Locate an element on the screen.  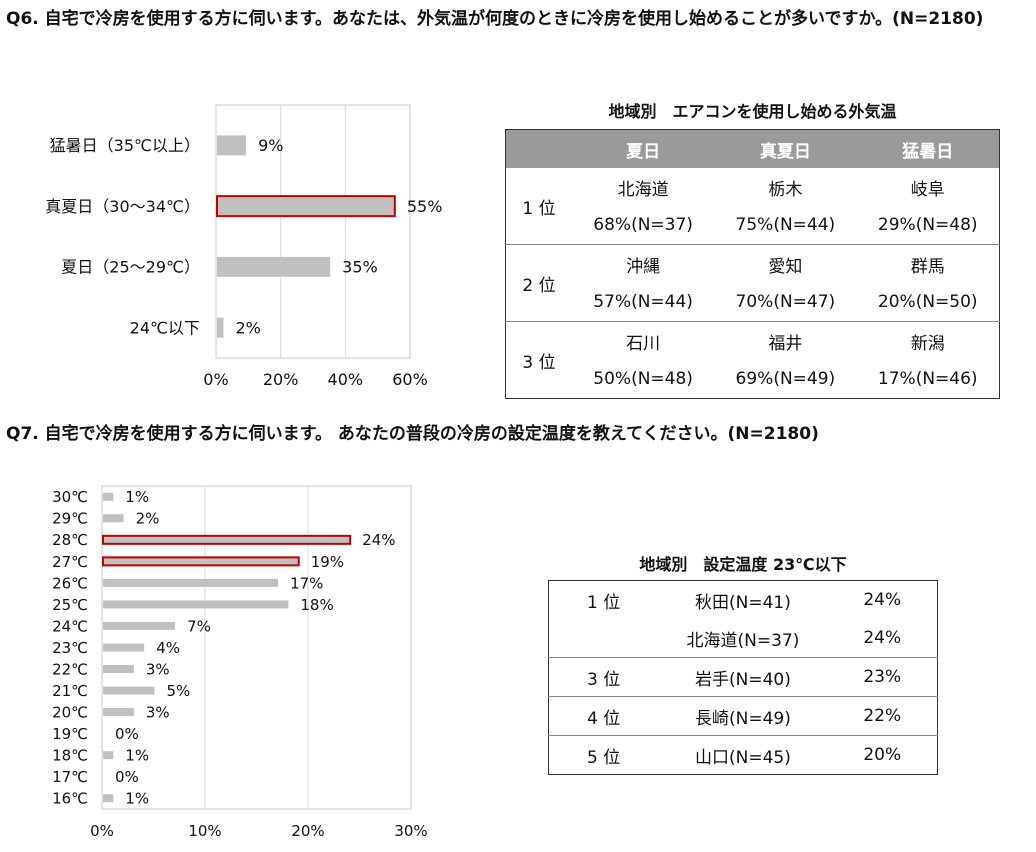
region-name: 秋田(N=41) is located at coordinates (742, 602).